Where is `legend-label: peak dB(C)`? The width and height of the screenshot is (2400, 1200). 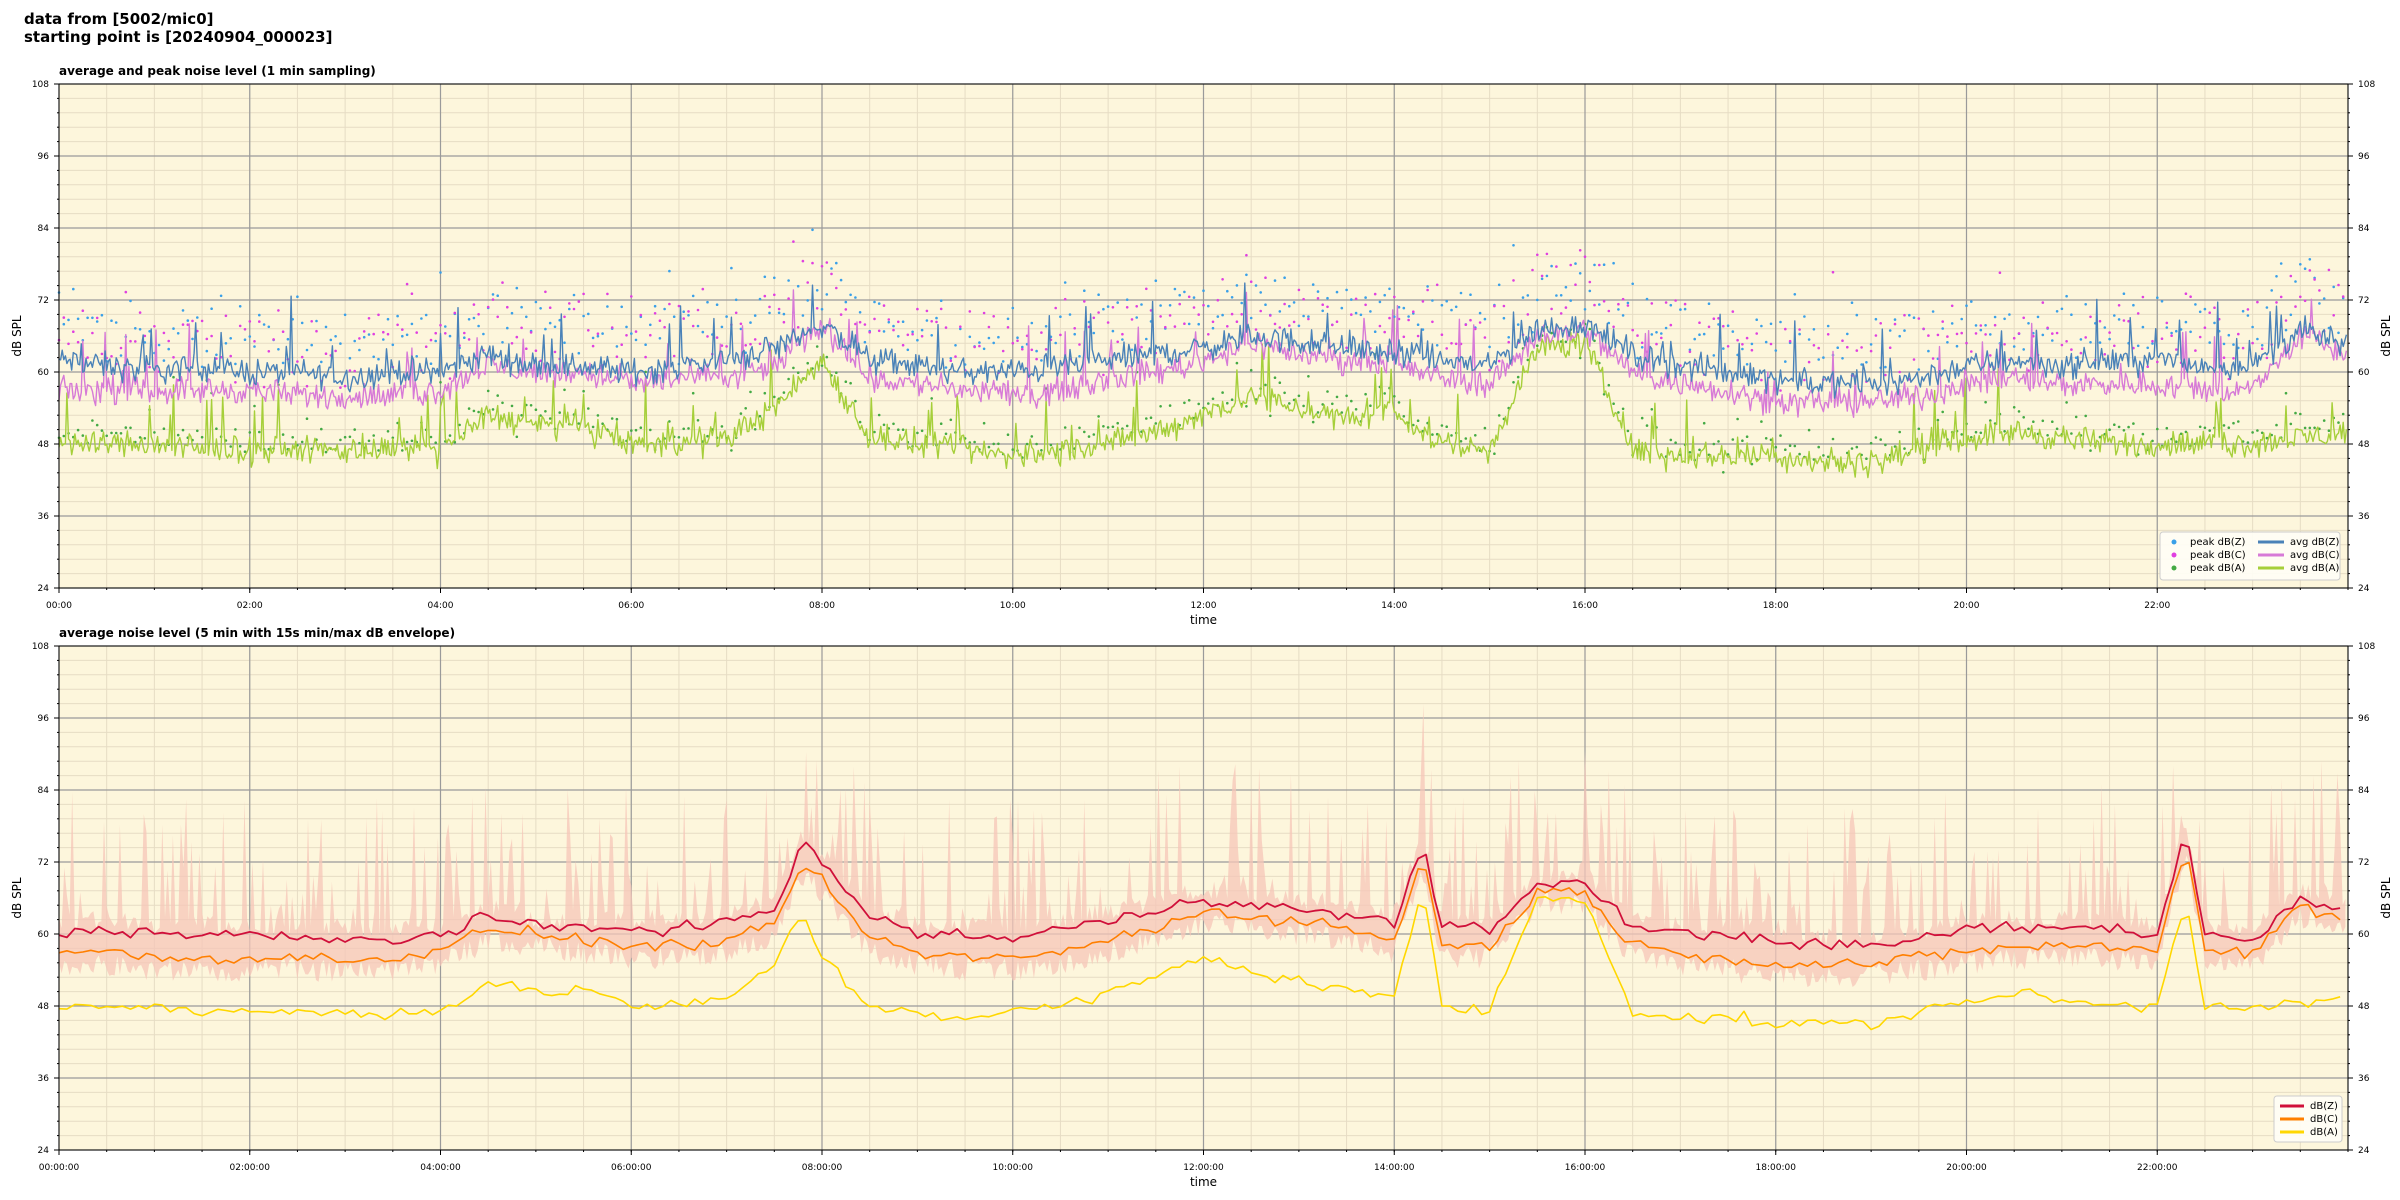 legend-label: peak dB(C) is located at coordinates (2218, 555).